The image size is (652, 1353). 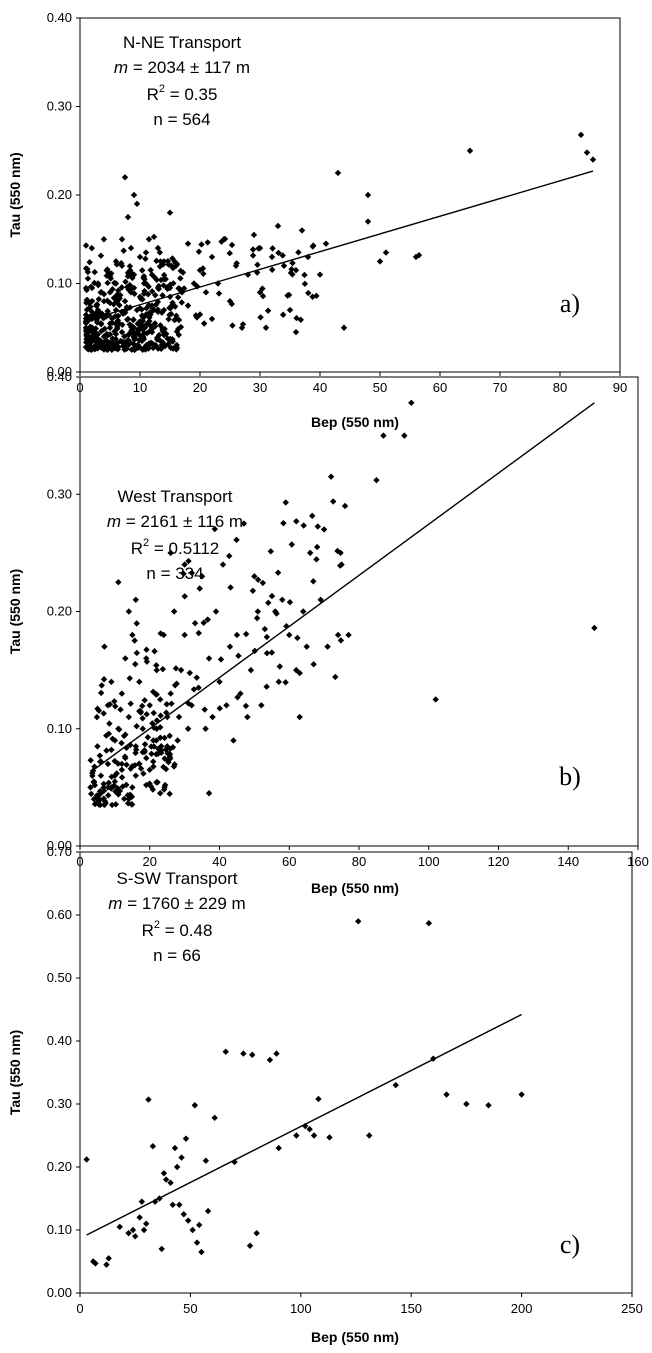 What do you see at coordinates (175, 521) in the screenshot?
I see `annotation-m: m = 2161 ± 116 m` at bounding box center [175, 521].